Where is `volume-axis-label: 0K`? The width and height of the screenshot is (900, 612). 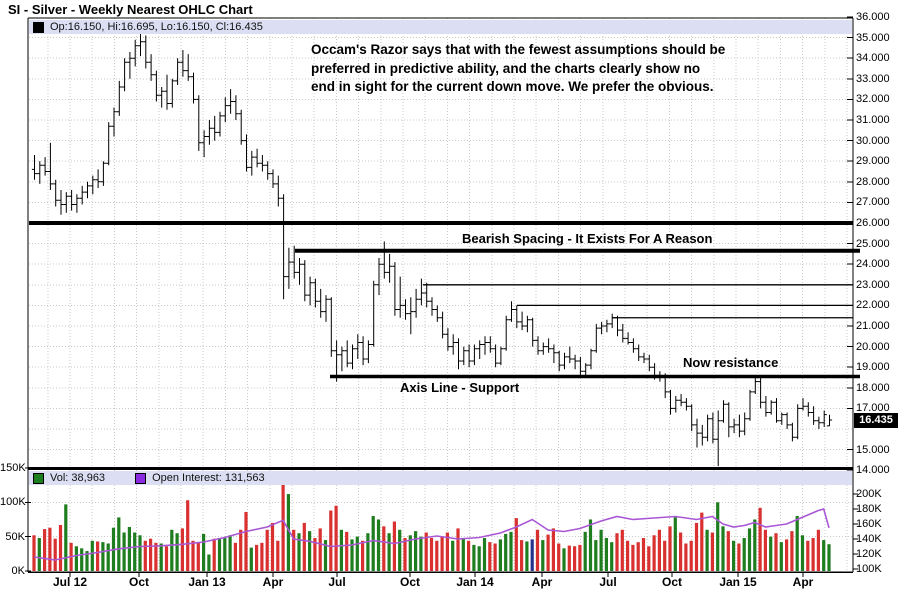 volume-axis-label: 0K is located at coordinates (18, 571).